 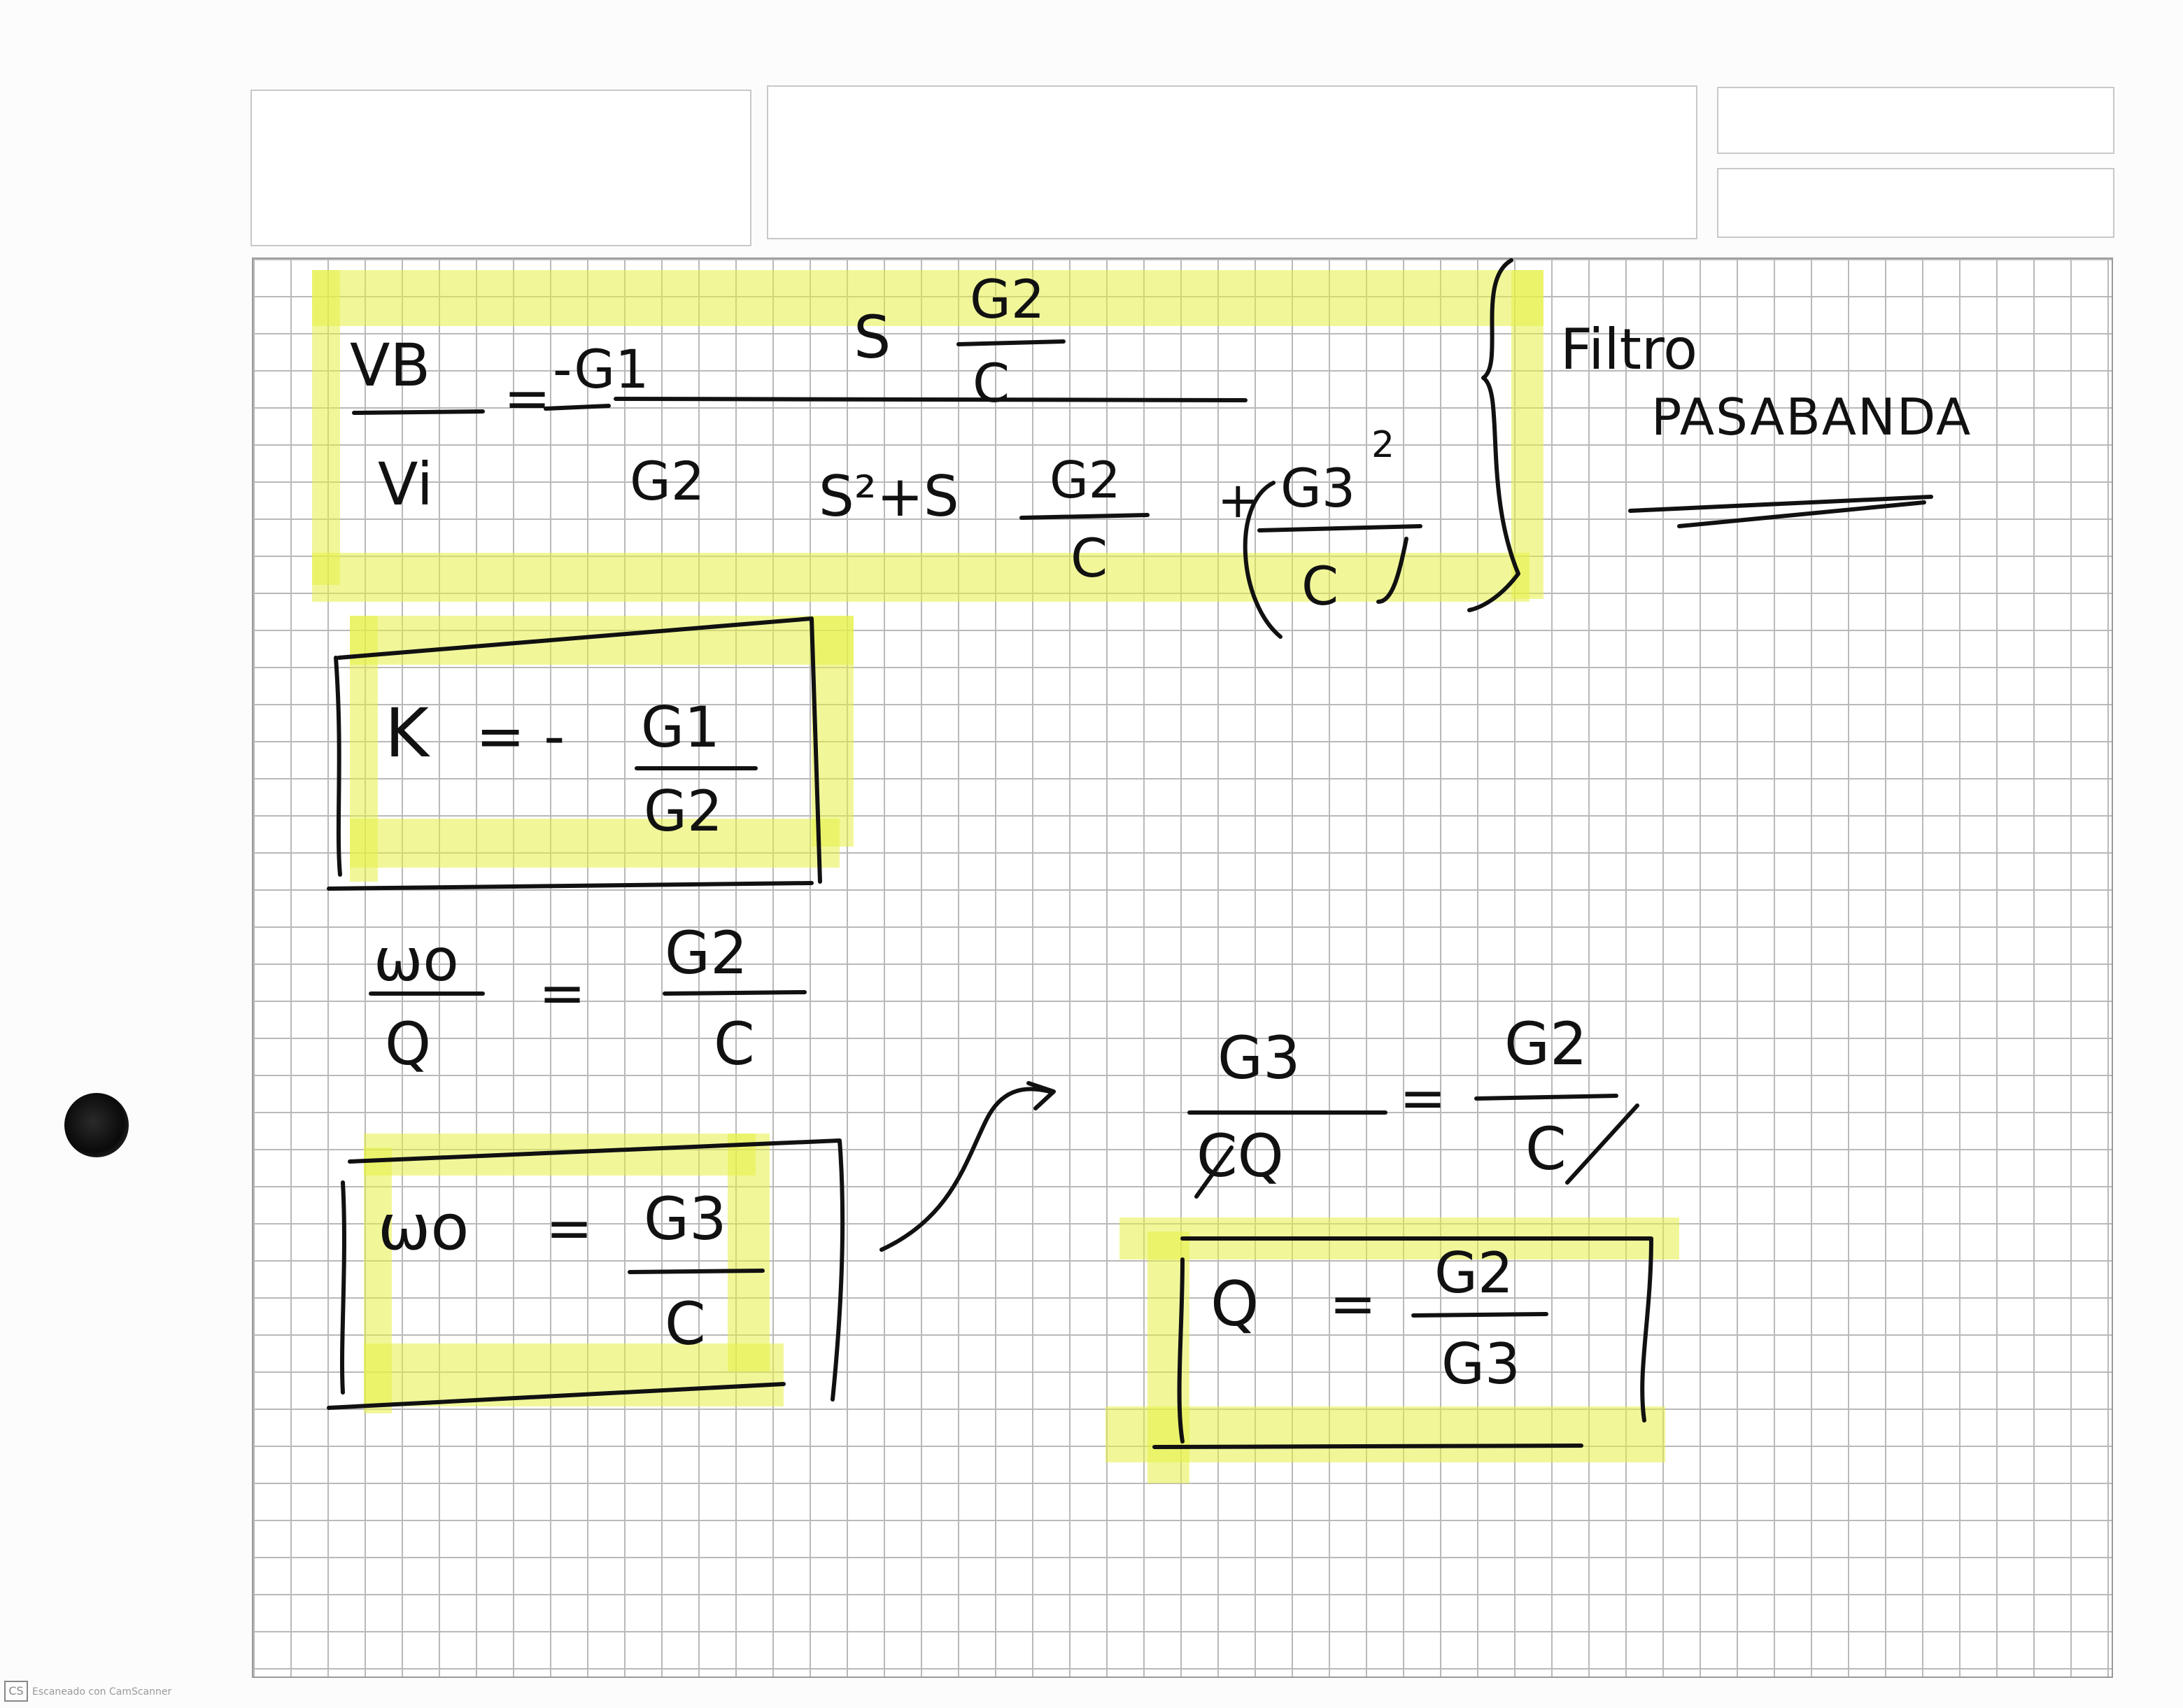 What do you see at coordinates (1339, 528) in the screenshot?
I see `fraction-bar-g3-c` at bounding box center [1339, 528].